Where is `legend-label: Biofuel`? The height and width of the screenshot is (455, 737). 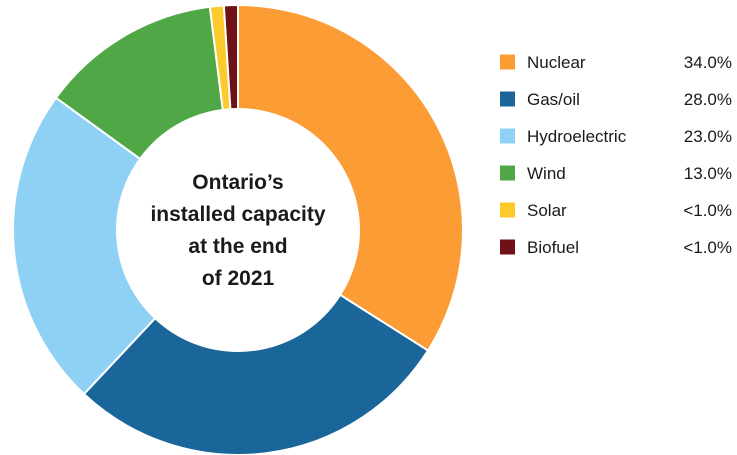
legend-label: Biofuel is located at coordinates (553, 247).